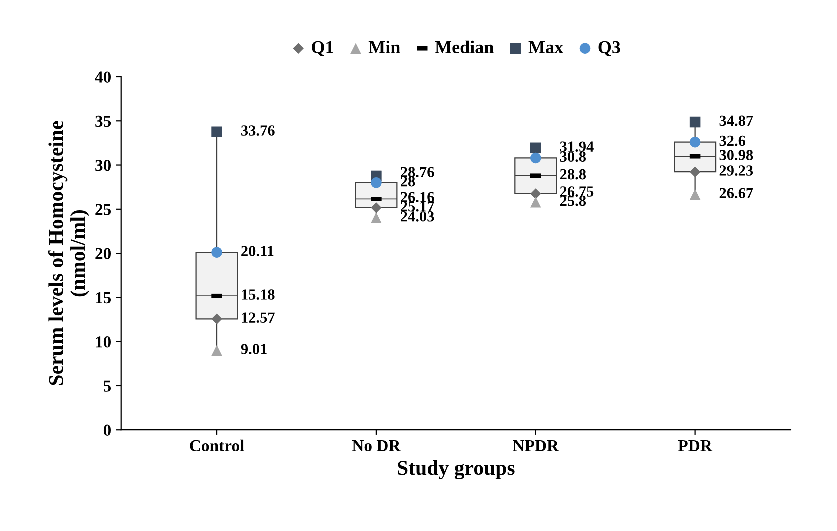 The height and width of the screenshot is (531, 837). Describe the element at coordinates (104, 254) in the screenshot. I see `y-tick-label: 20` at that location.